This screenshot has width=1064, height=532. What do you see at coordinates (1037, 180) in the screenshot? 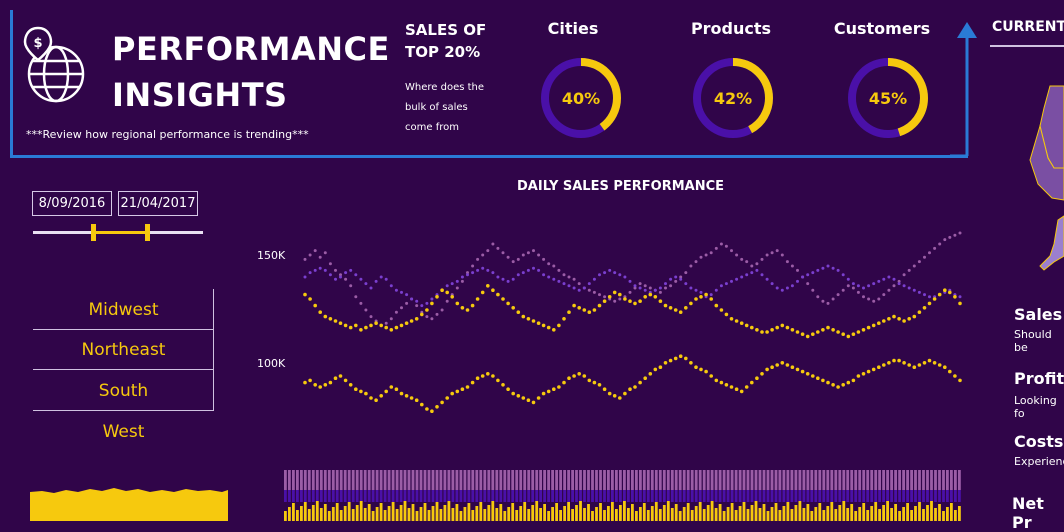
I see `us-map-icon` at bounding box center [1037, 180].